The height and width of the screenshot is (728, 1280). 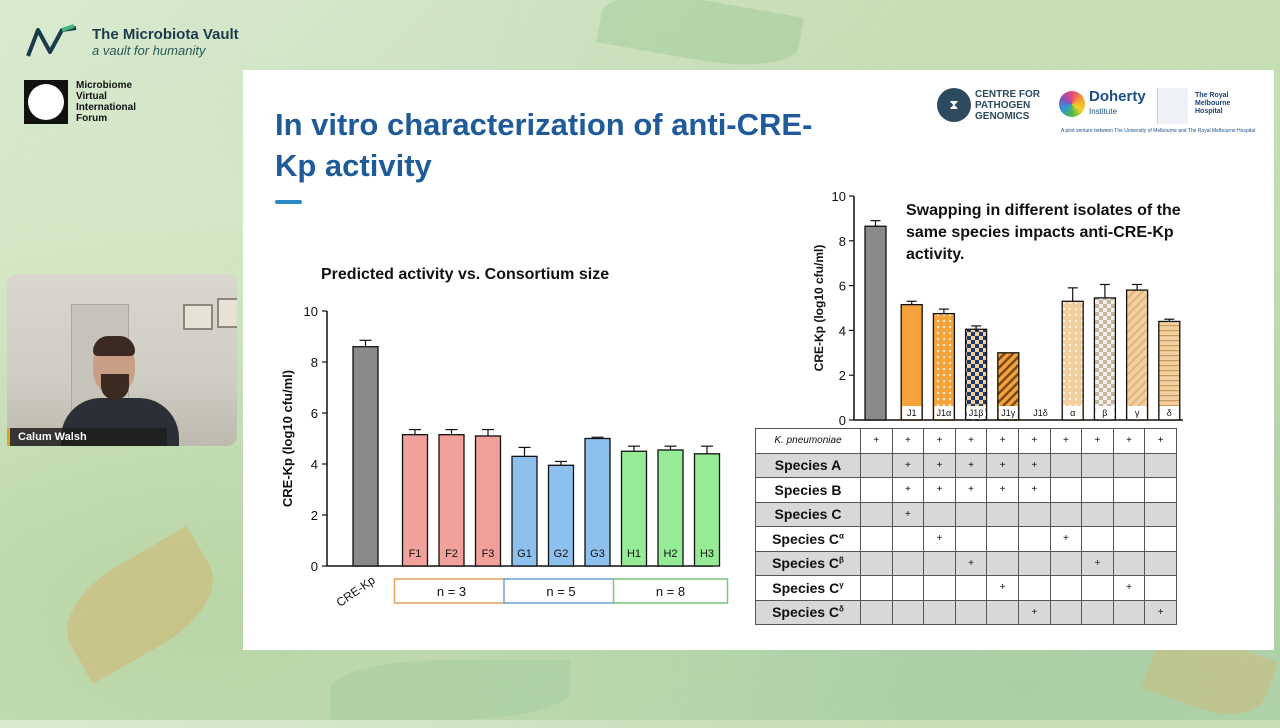 I want to click on matrix-row-label: Species Cβ, so click(x=808, y=563).